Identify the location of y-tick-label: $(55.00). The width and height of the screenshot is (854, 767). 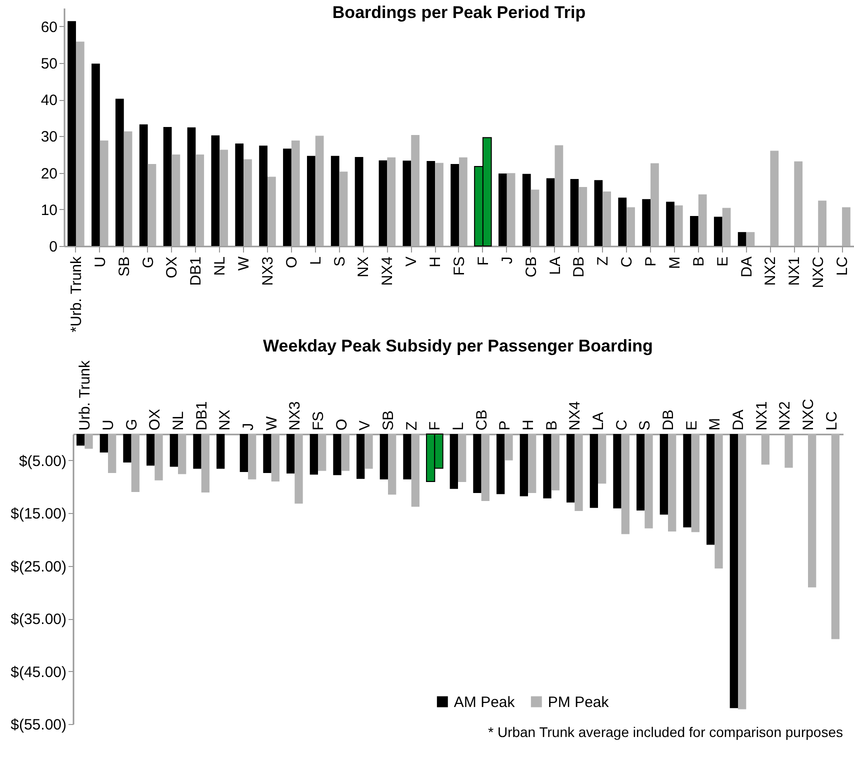
(38, 725).